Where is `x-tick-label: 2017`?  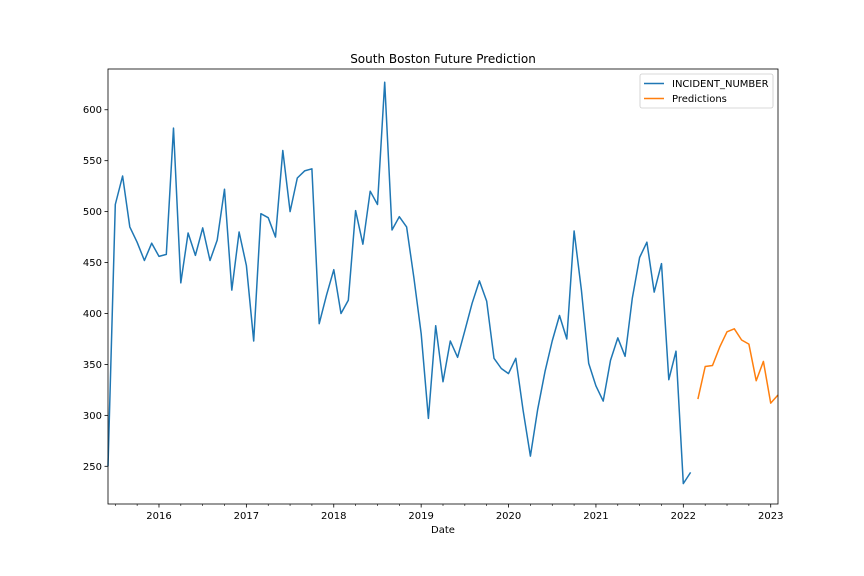 x-tick-label: 2017 is located at coordinates (246, 516).